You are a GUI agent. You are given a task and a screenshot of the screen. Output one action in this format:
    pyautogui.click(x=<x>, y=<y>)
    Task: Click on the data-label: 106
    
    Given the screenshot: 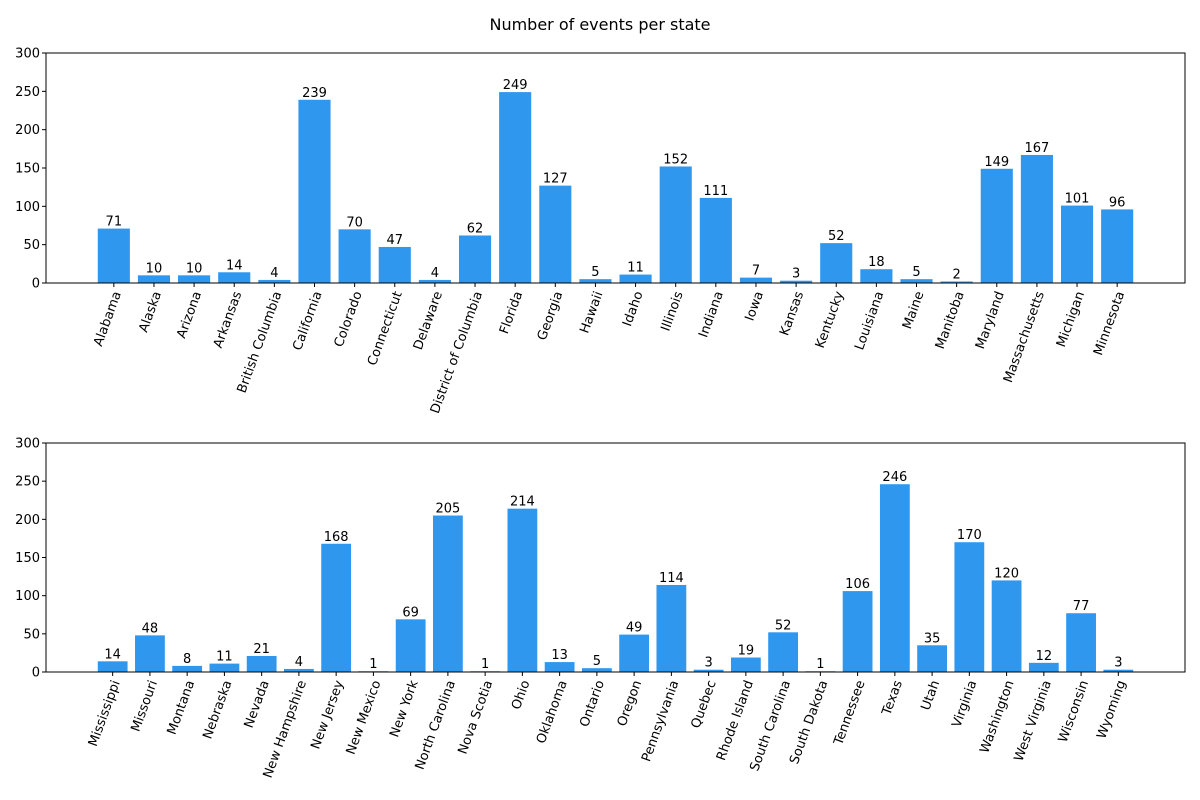 What is the action you would take?
    pyautogui.click(x=857, y=584)
    